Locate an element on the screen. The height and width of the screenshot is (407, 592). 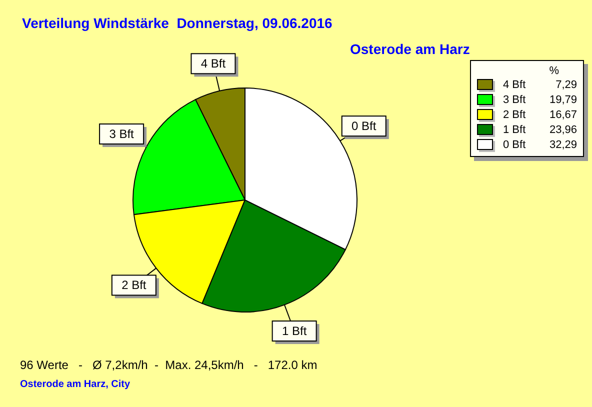
slice-label: 0 Bft is located at coordinates (364, 126).